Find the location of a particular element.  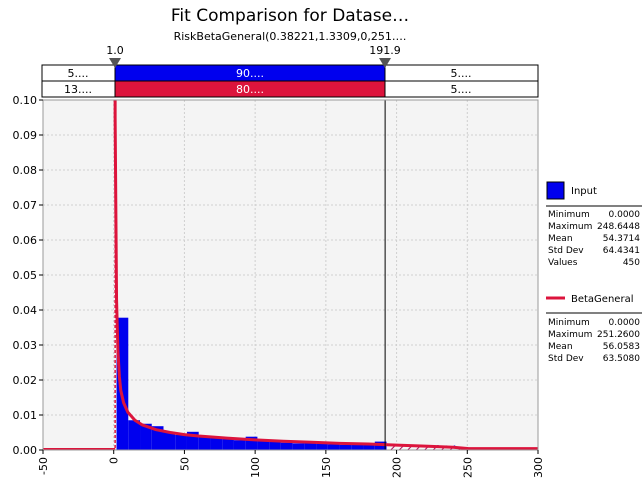

legend-input-swatch is located at coordinates (555, 190).